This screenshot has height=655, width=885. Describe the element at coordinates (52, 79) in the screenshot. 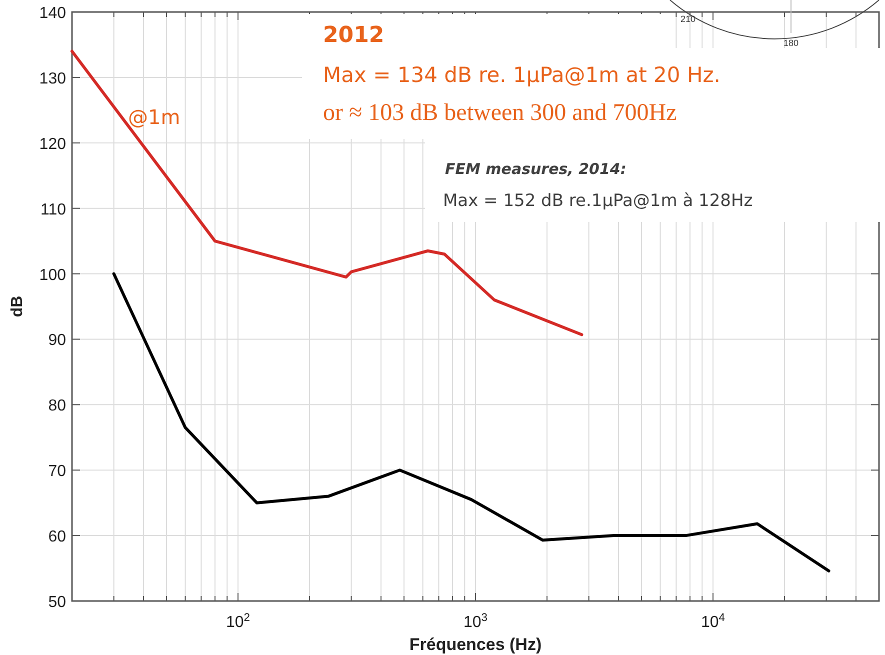

I see `y-tick-label: 130` at that location.